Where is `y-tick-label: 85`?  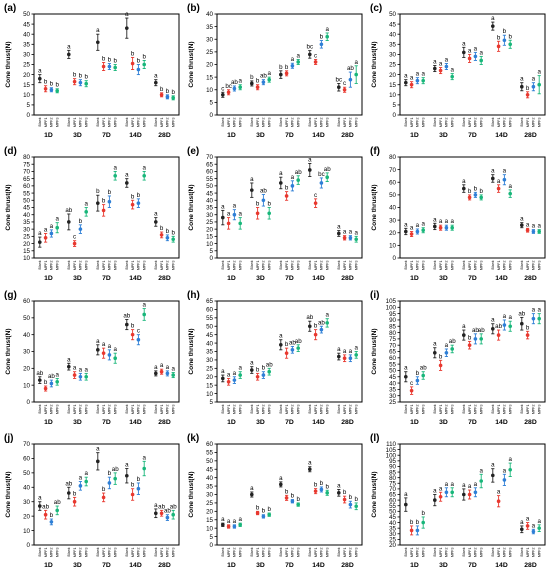
y-tick-label: 85 is located at coordinates (392, 472).